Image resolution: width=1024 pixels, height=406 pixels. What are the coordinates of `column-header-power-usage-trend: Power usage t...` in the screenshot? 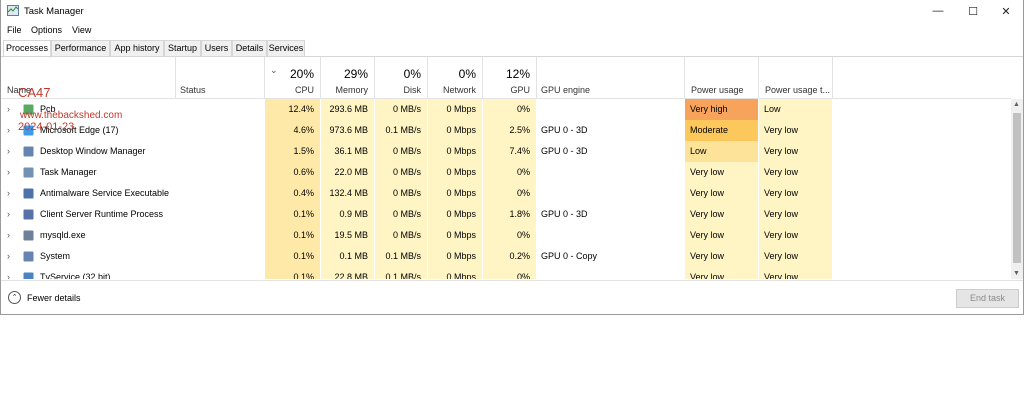 It's located at (796, 77).